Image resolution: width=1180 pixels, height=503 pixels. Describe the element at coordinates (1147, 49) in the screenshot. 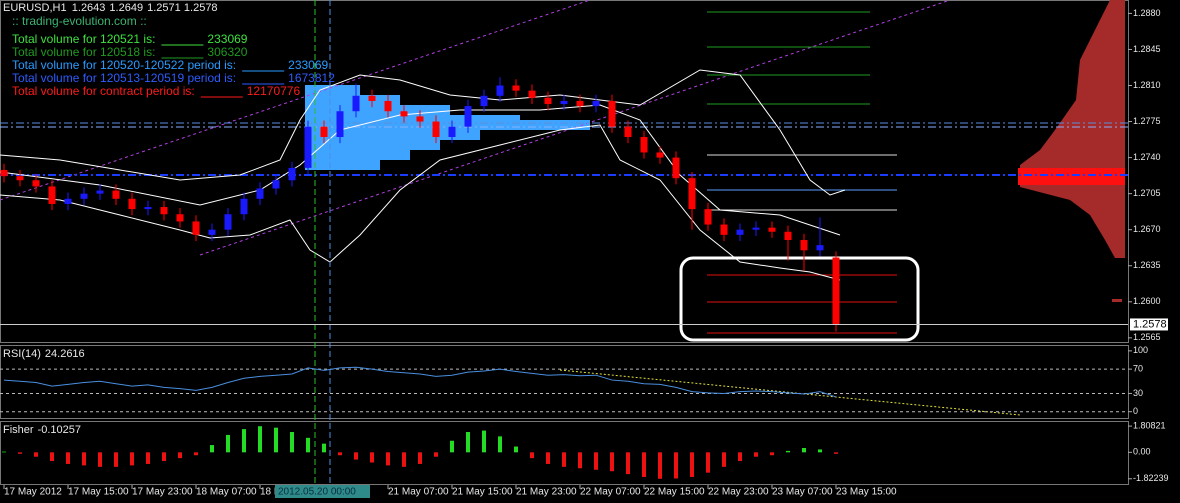

I see `y-tick-label: 1.2845` at that location.